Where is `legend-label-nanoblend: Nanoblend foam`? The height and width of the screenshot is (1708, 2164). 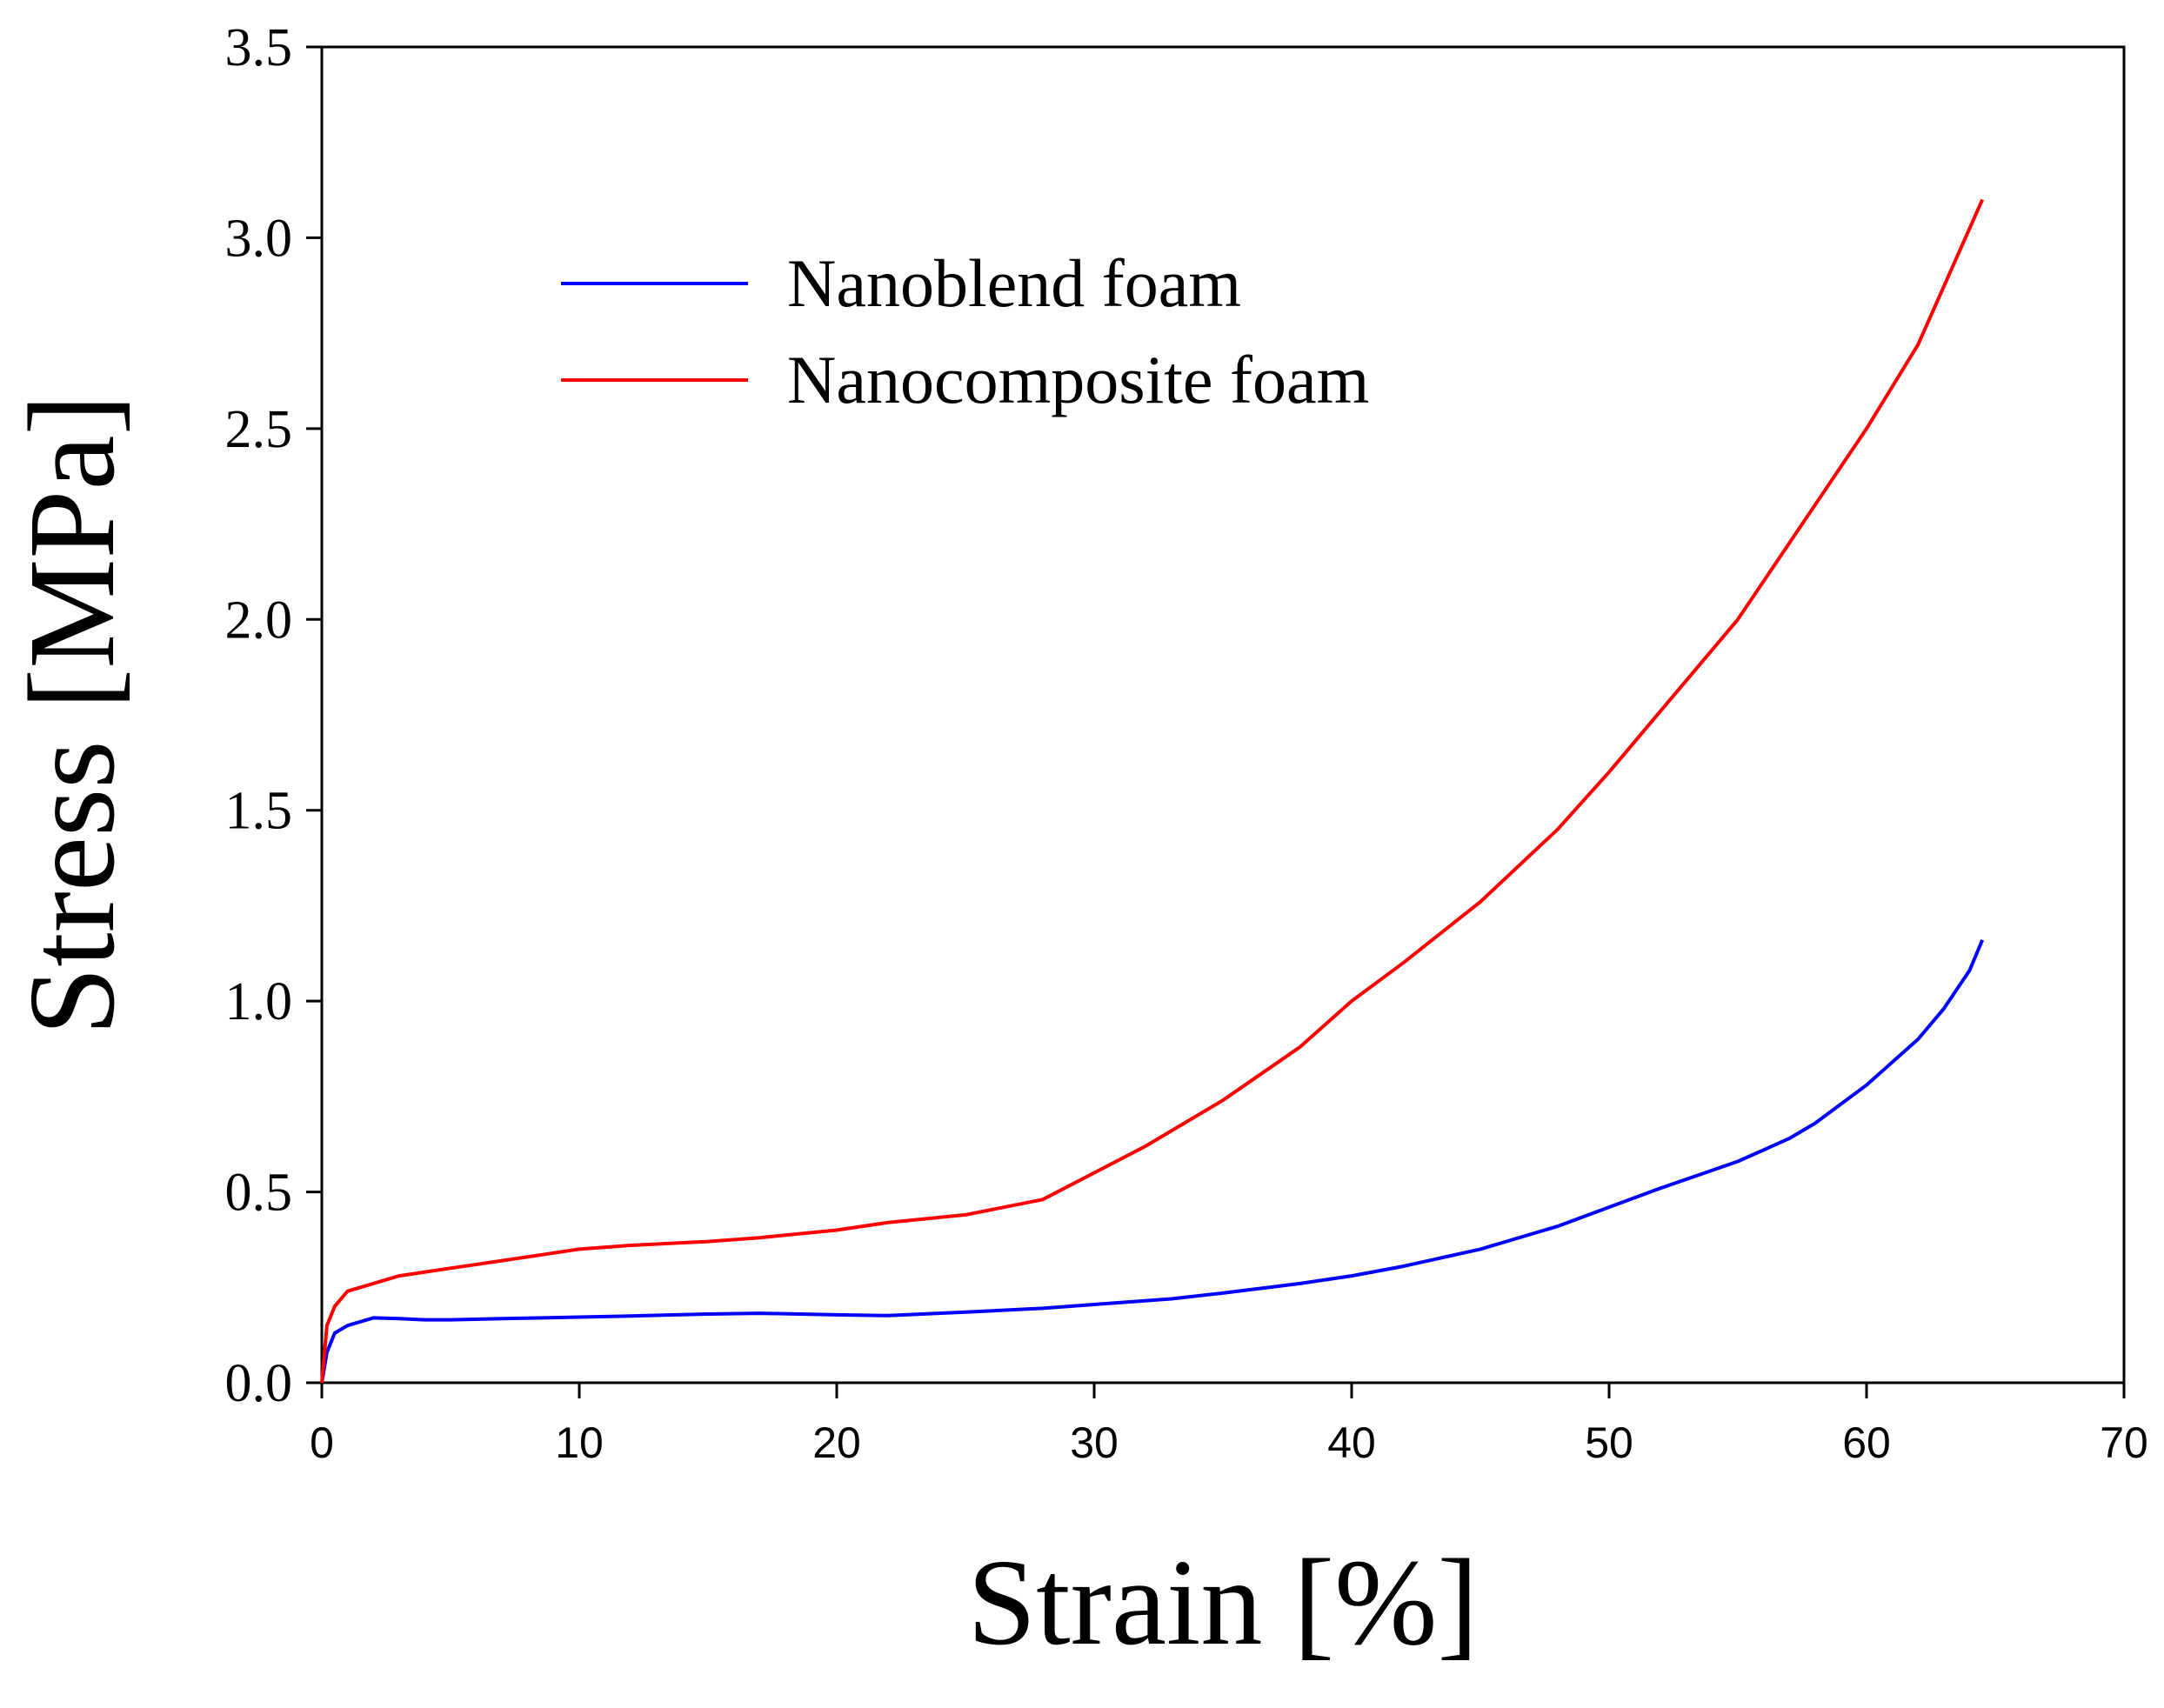
legend-label-nanoblend: Nanoblend foam is located at coordinates (1014, 283).